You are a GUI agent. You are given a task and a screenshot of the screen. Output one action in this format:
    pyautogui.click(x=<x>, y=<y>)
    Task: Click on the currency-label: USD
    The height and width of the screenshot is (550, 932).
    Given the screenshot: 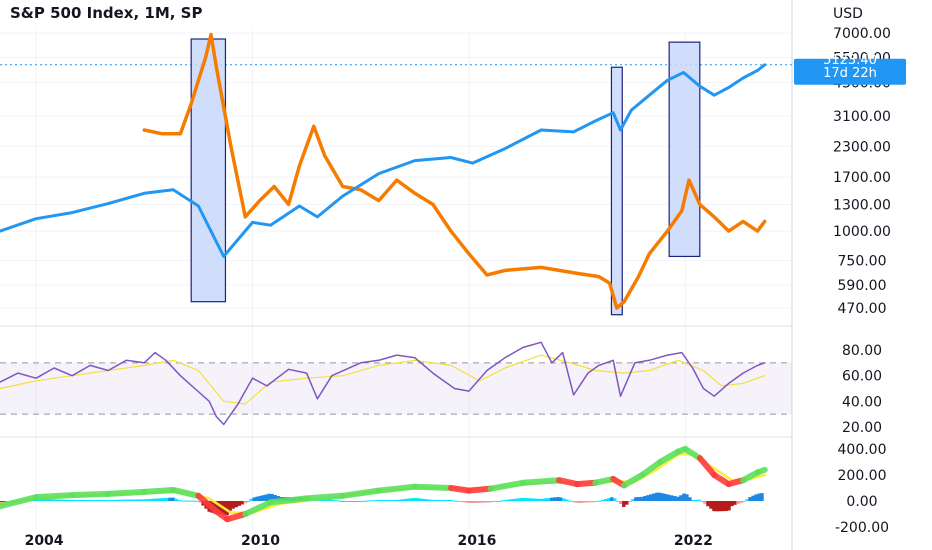 What is the action you would take?
    pyautogui.click(x=848, y=14)
    